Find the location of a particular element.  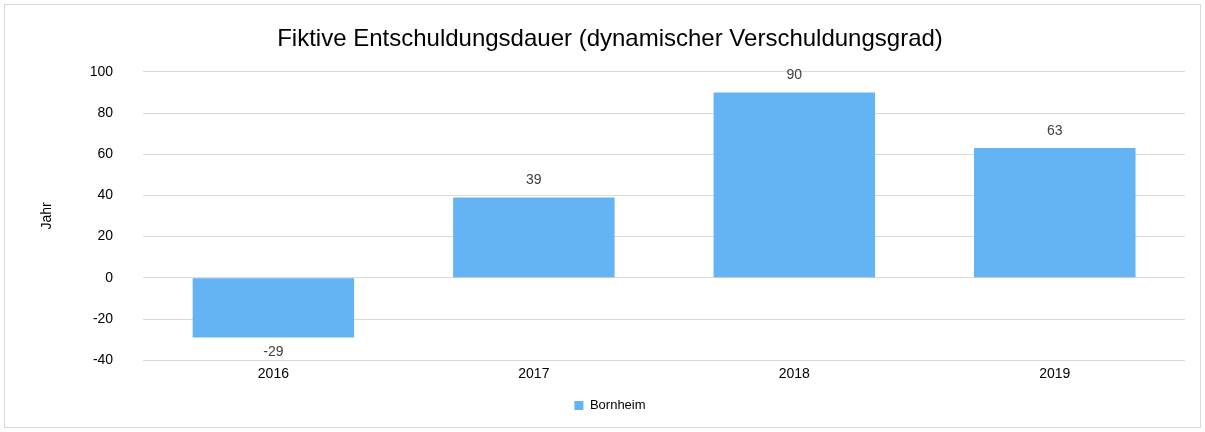

y-tick-label: 0 is located at coordinates (109, 276).